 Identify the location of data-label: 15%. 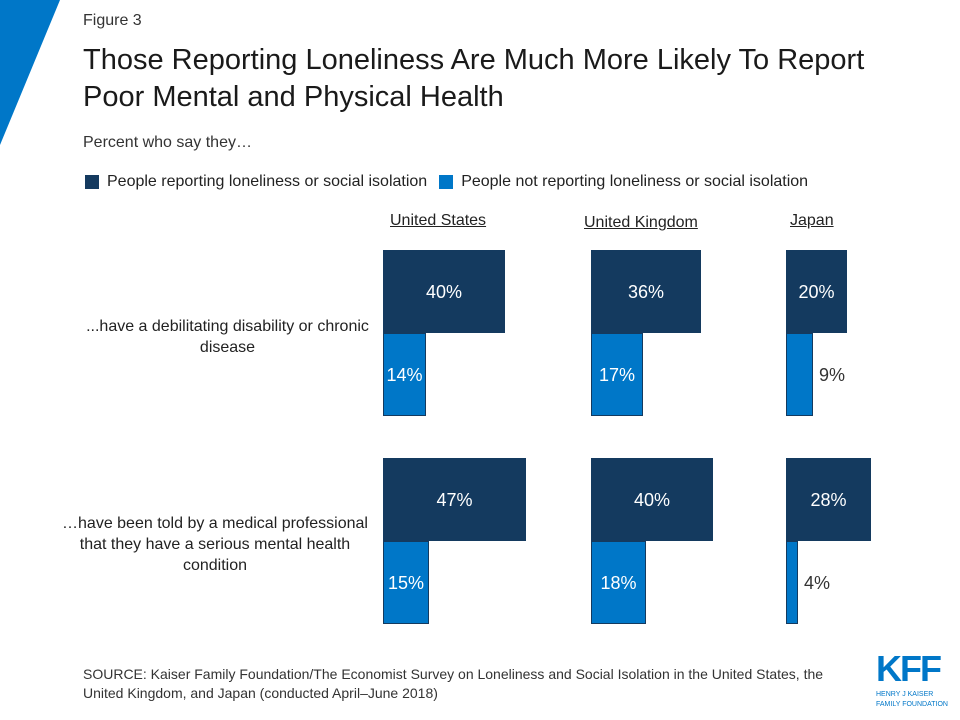
(406, 583).